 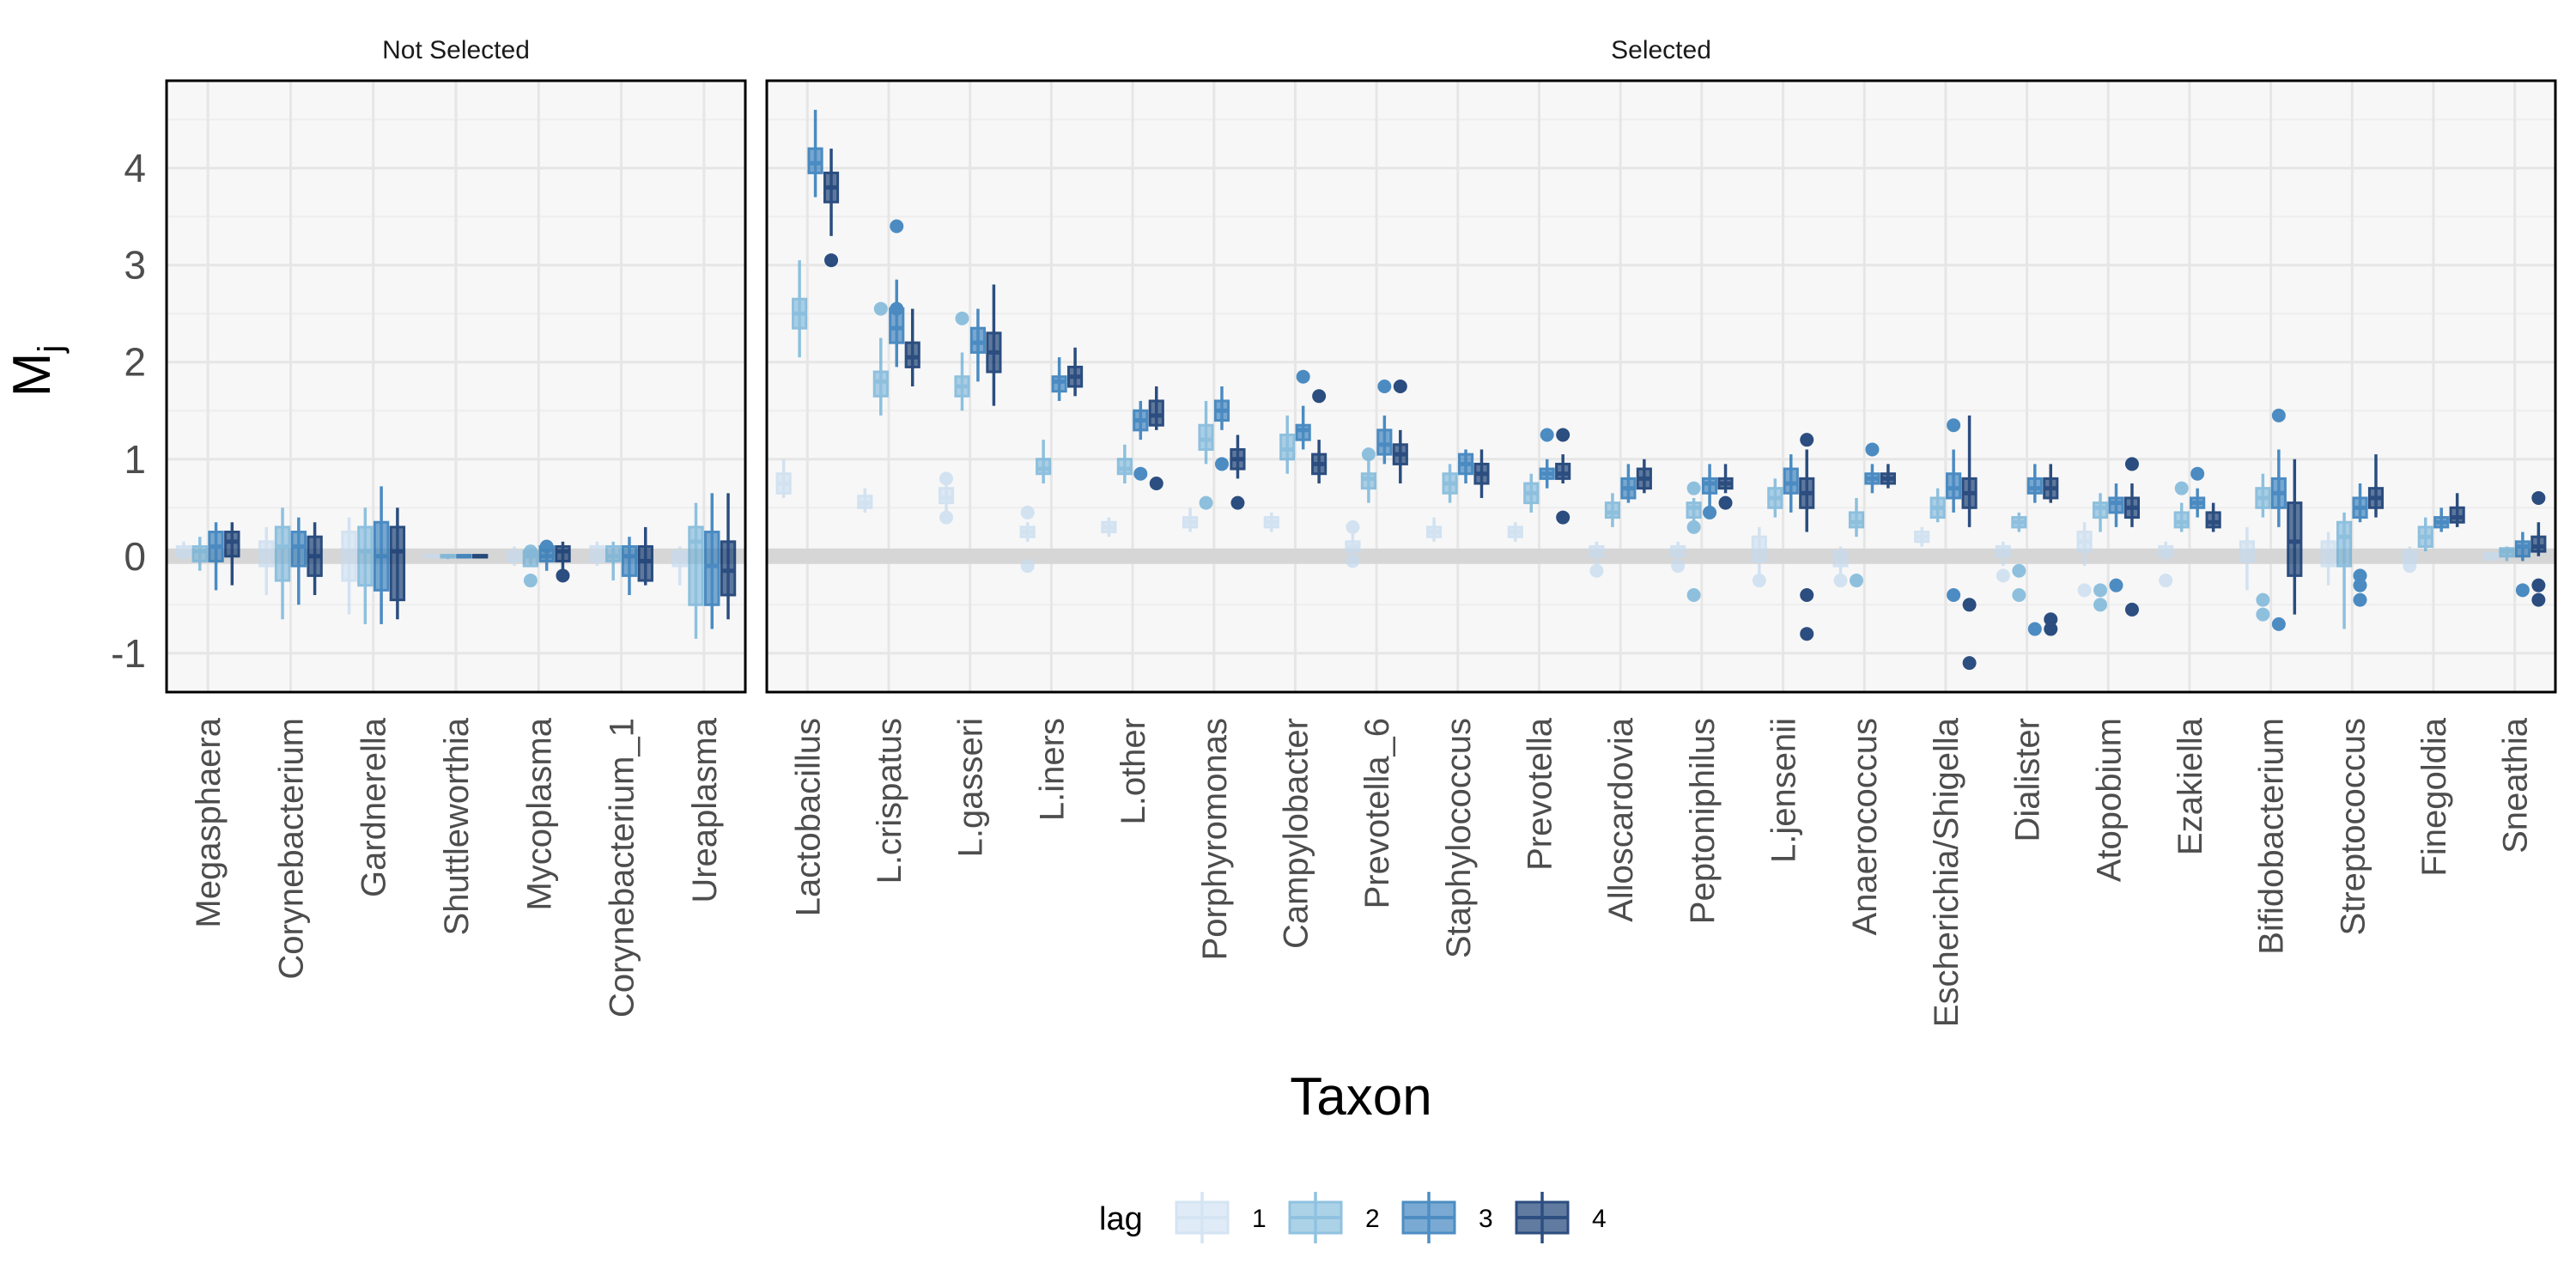 What do you see at coordinates (36, 371) in the screenshot?
I see `y-axis-title: Mj` at bounding box center [36, 371].